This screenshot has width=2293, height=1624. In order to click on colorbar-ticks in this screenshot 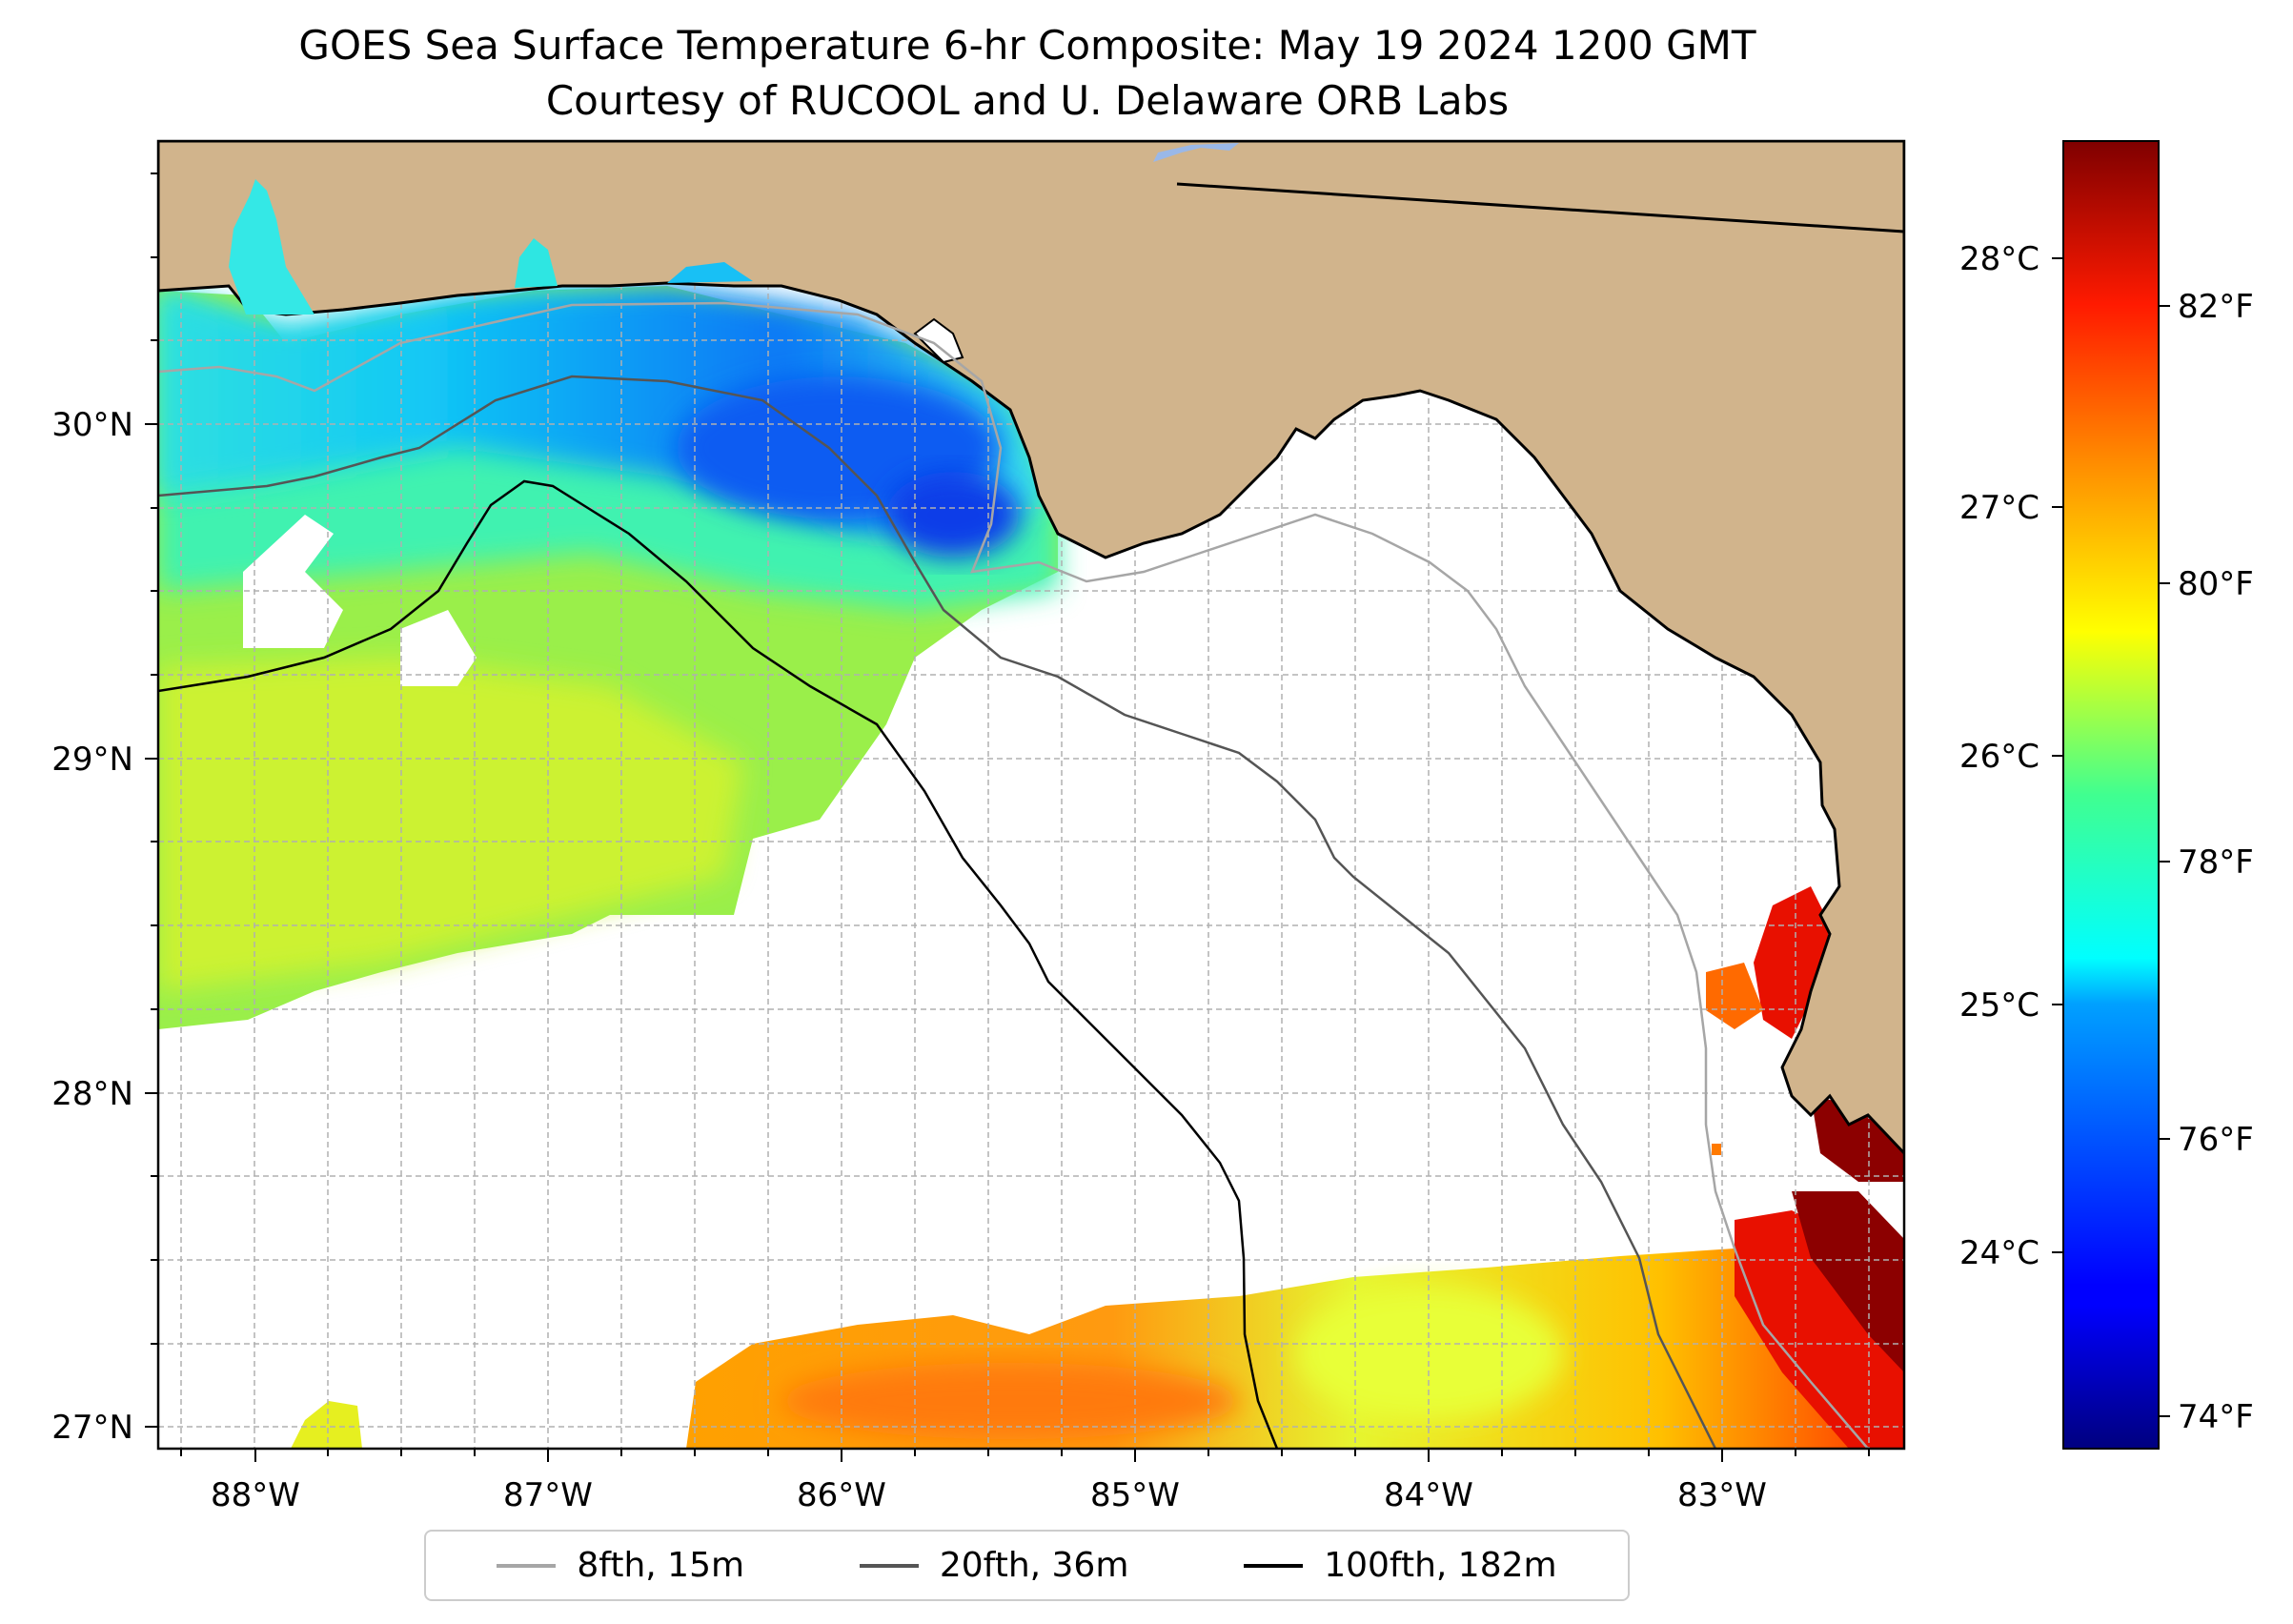, I will do `click(2111, 837)`.